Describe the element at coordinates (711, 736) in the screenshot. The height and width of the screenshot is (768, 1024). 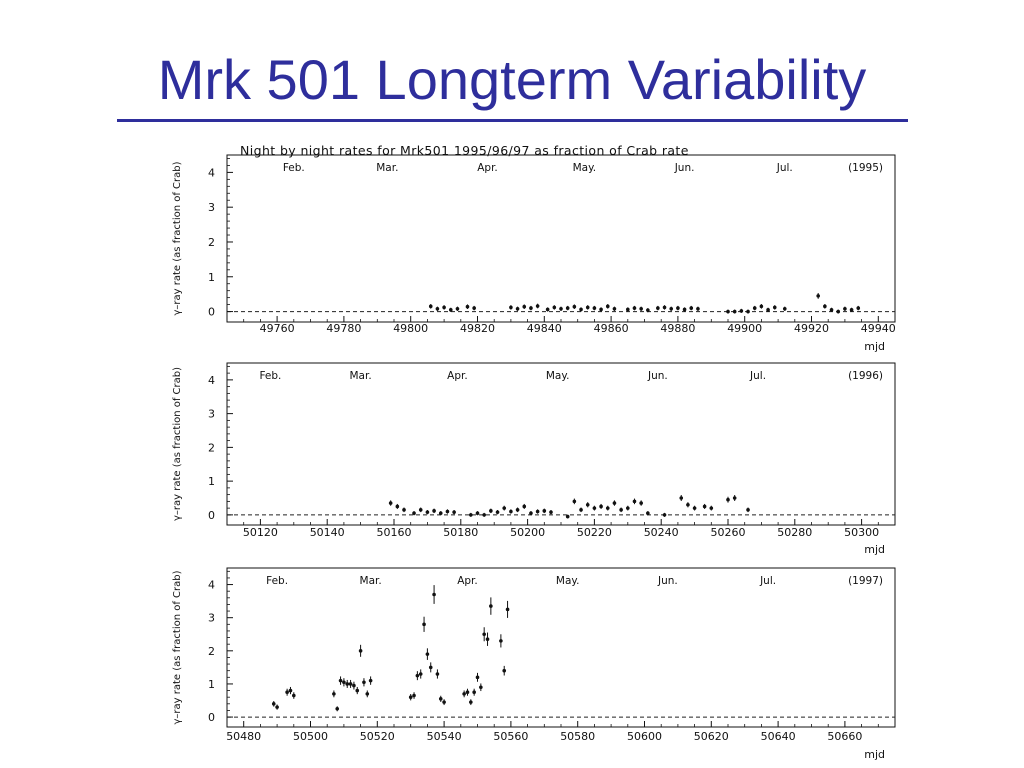
I see `x-tick-label: 50620` at that location.